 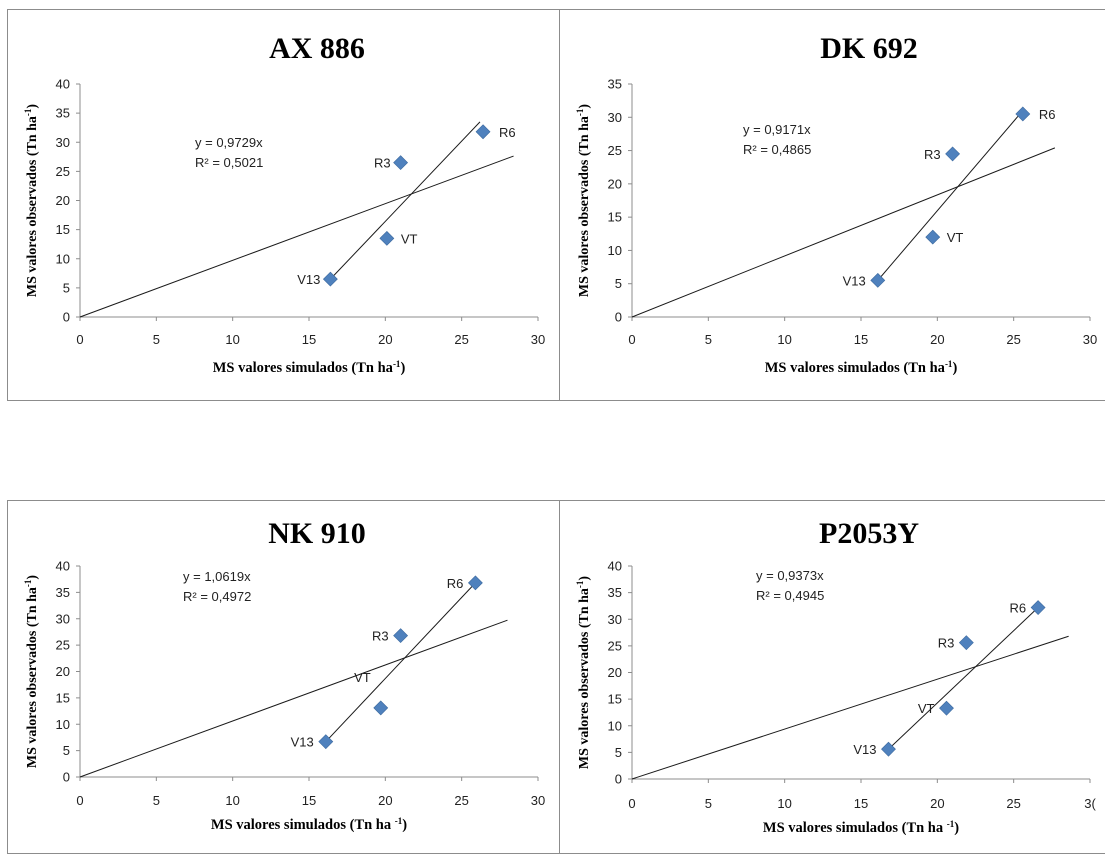 What do you see at coordinates (615, 672) in the screenshot?
I see `y-tick-label: 20` at bounding box center [615, 672].